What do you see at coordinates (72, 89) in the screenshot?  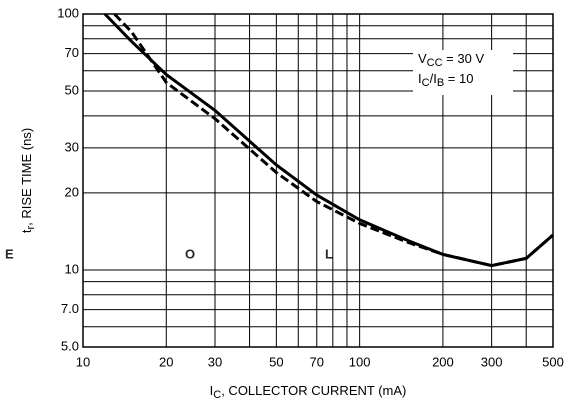 I see `y-tick-label: 50` at bounding box center [72, 89].